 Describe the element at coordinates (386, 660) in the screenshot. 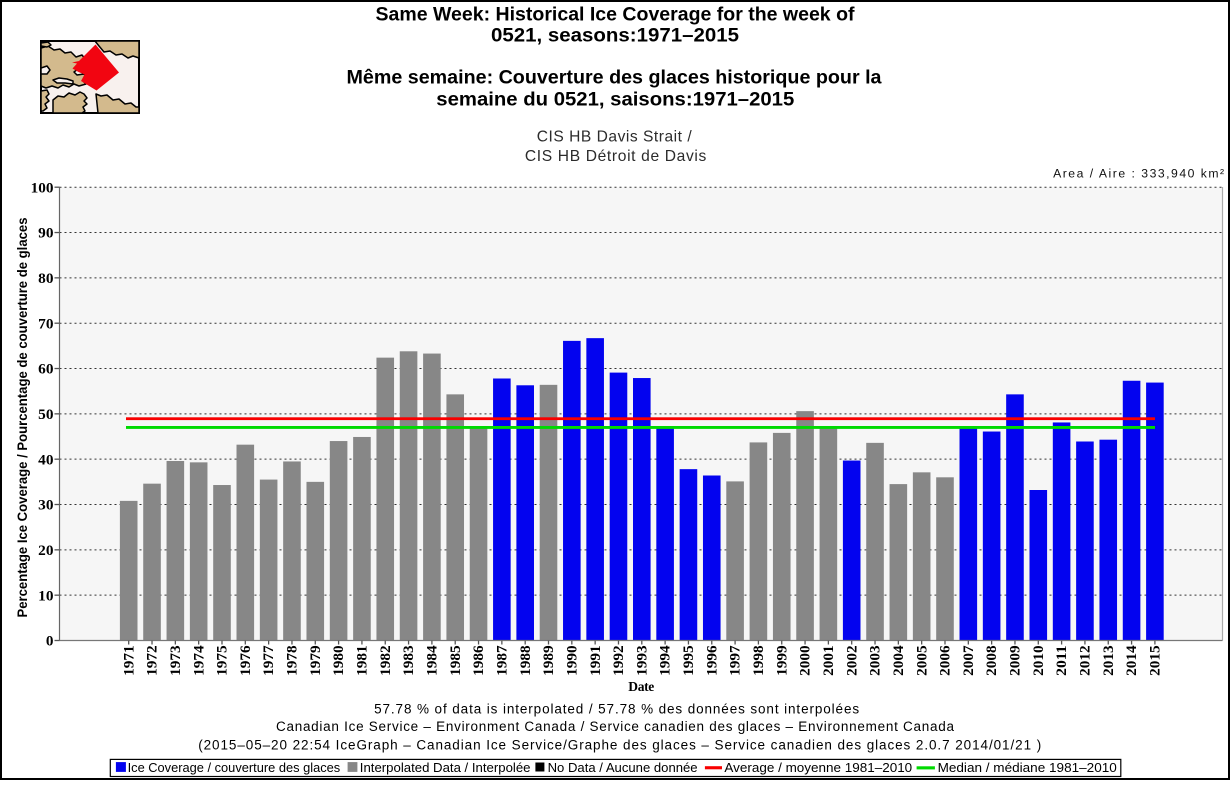

I see `svg-text: 1982` at that location.